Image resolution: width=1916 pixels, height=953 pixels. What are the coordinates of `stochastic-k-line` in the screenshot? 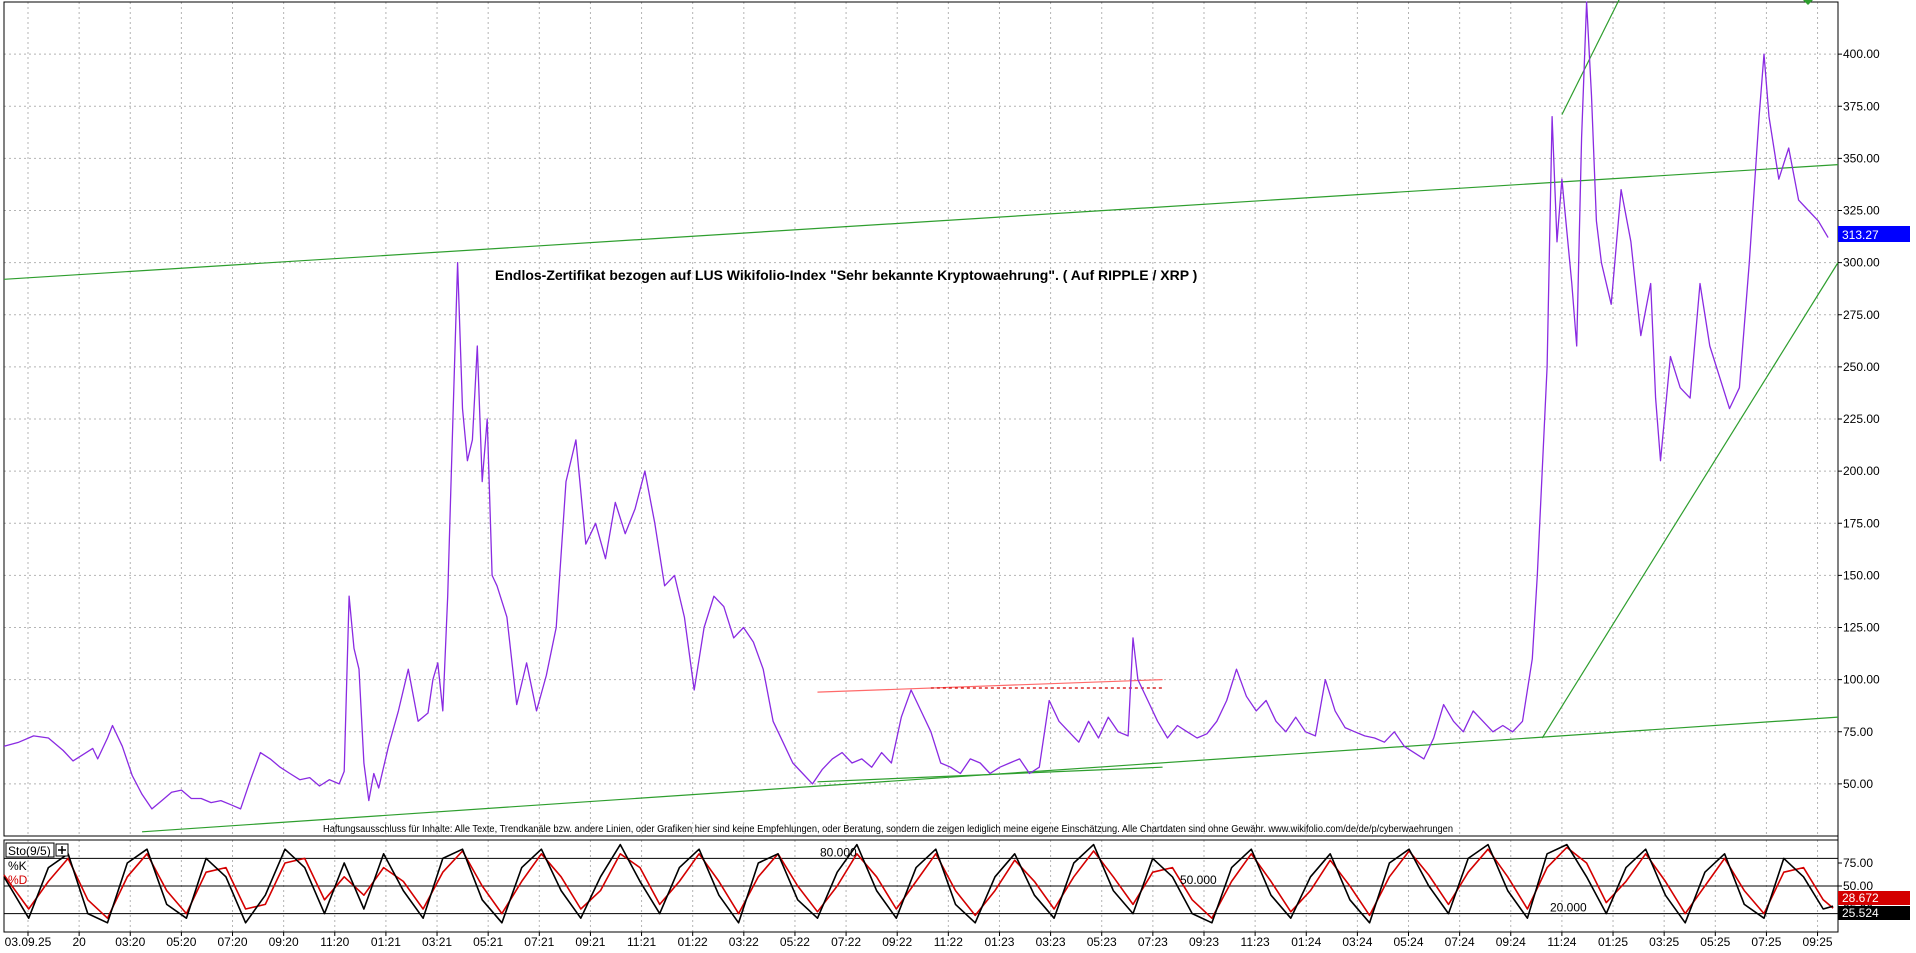 It's located at (918, 883).